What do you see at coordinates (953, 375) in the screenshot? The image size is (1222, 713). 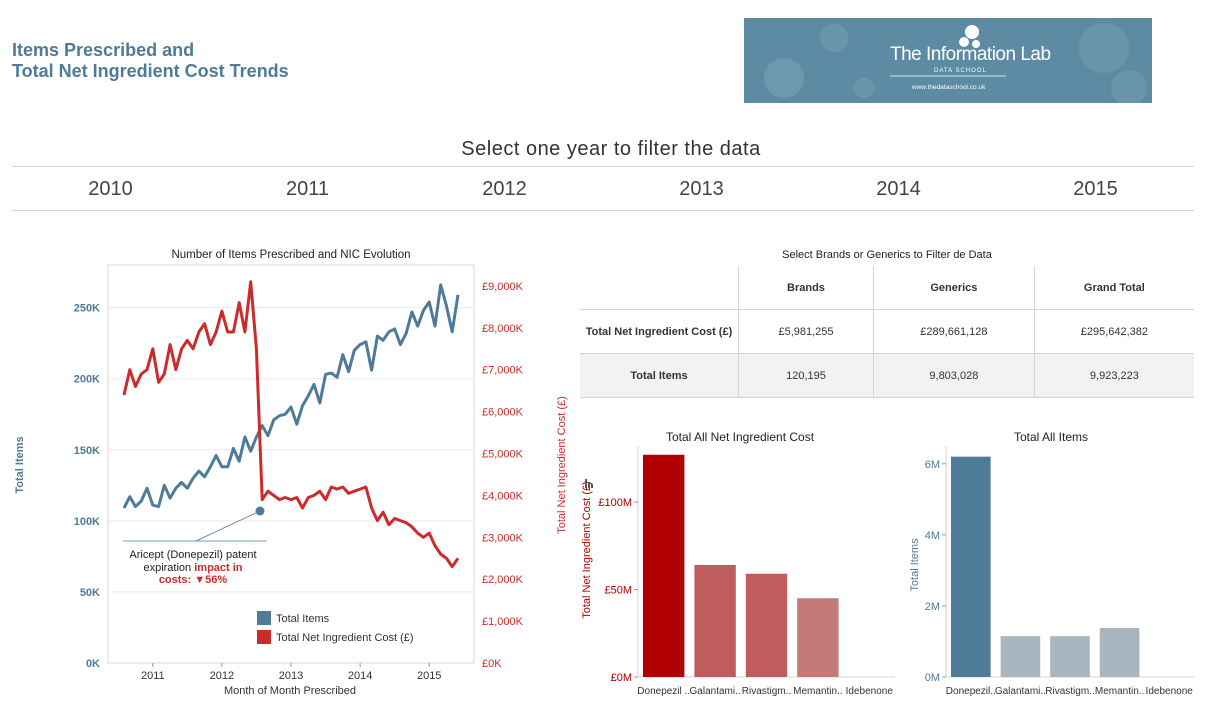 I see `cell-generics-items: 9,803,028` at bounding box center [953, 375].